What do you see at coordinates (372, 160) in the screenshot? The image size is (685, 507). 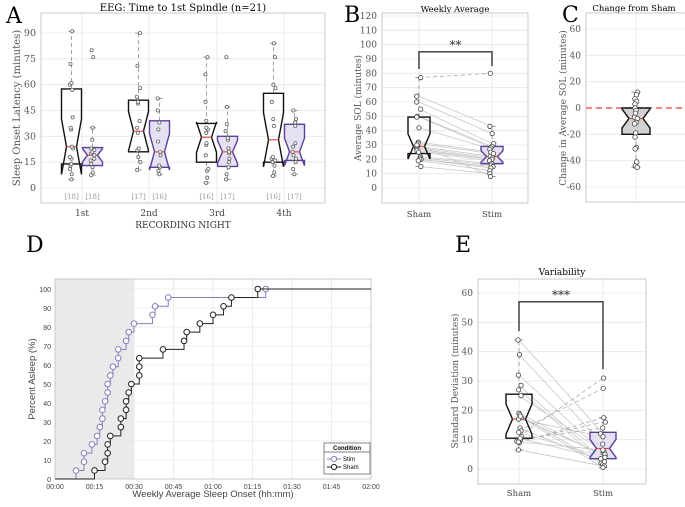 I see `panel-b-ytick-label: 20` at bounding box center [372, 160].